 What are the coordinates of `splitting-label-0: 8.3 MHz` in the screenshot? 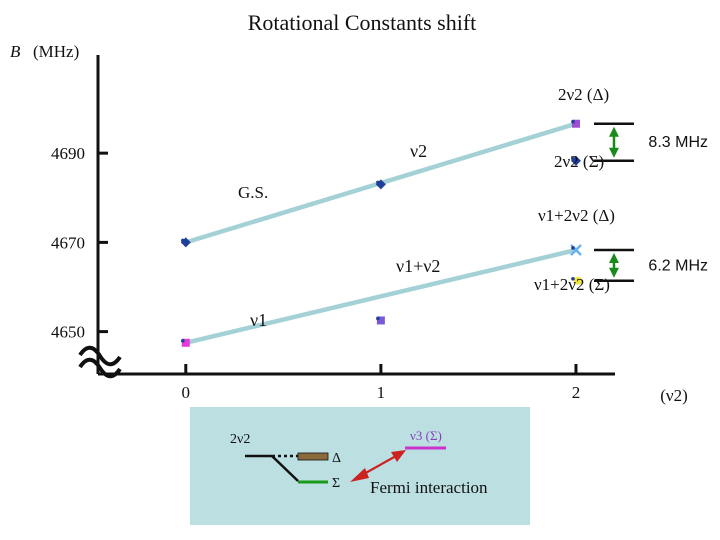 It's located at (678, 142).